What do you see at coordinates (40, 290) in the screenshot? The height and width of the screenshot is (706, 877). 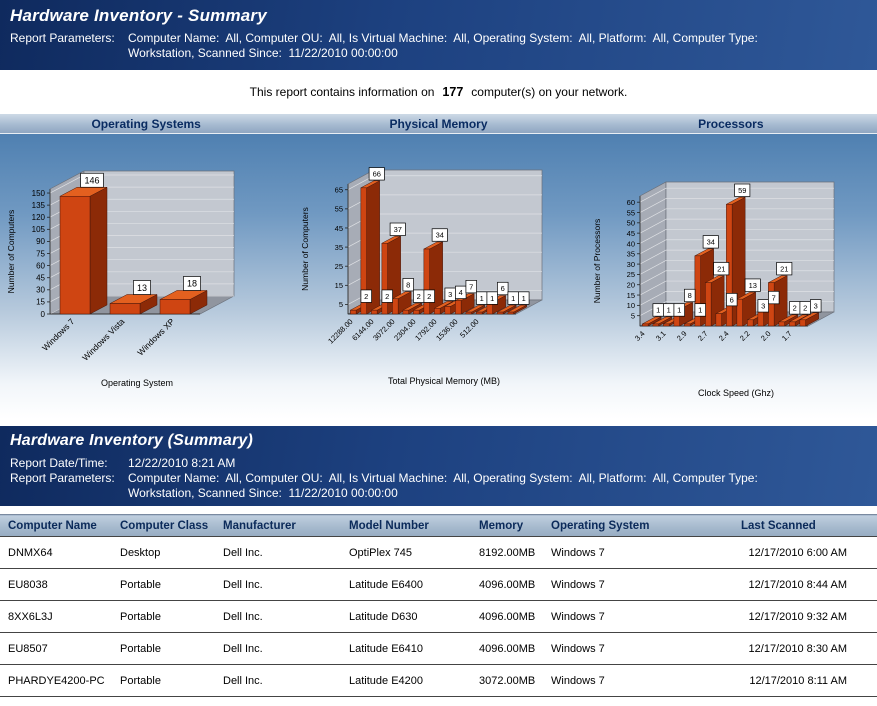 I see `svg-text: 30` at bounding box center [40, 290].